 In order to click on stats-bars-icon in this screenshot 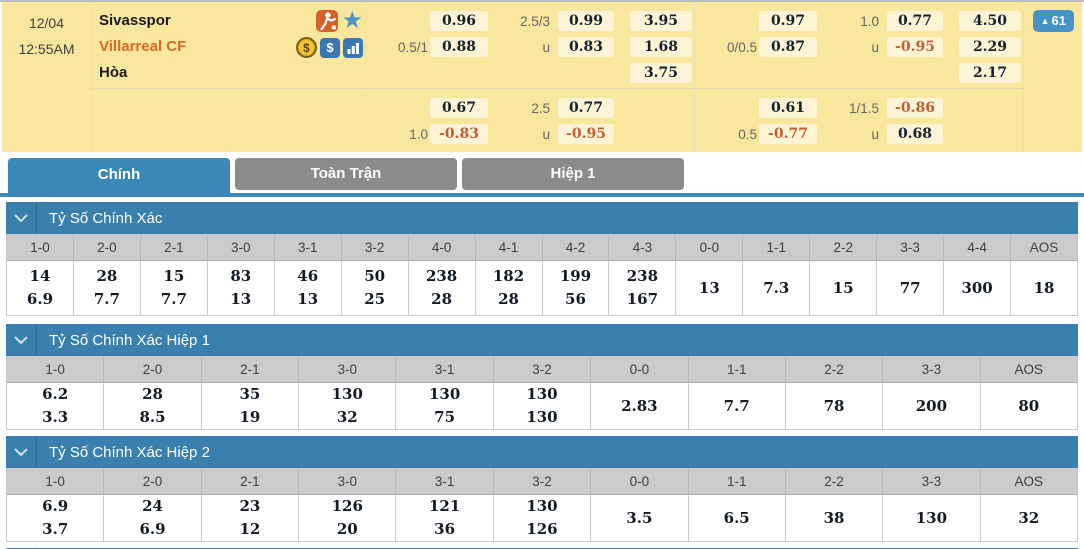, I will do `click(353, 47)`.